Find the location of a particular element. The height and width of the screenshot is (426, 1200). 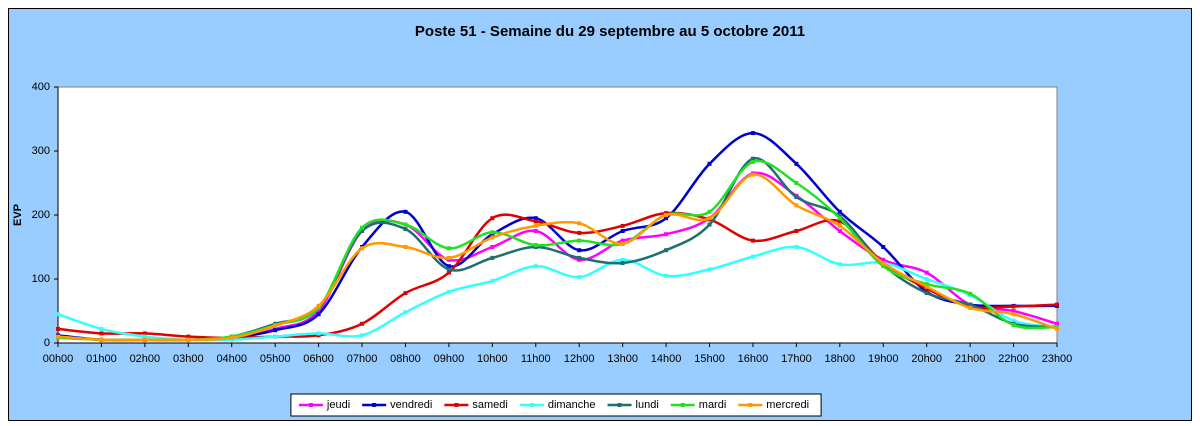

legend-label: mardi is located at coordinates (713, 405).